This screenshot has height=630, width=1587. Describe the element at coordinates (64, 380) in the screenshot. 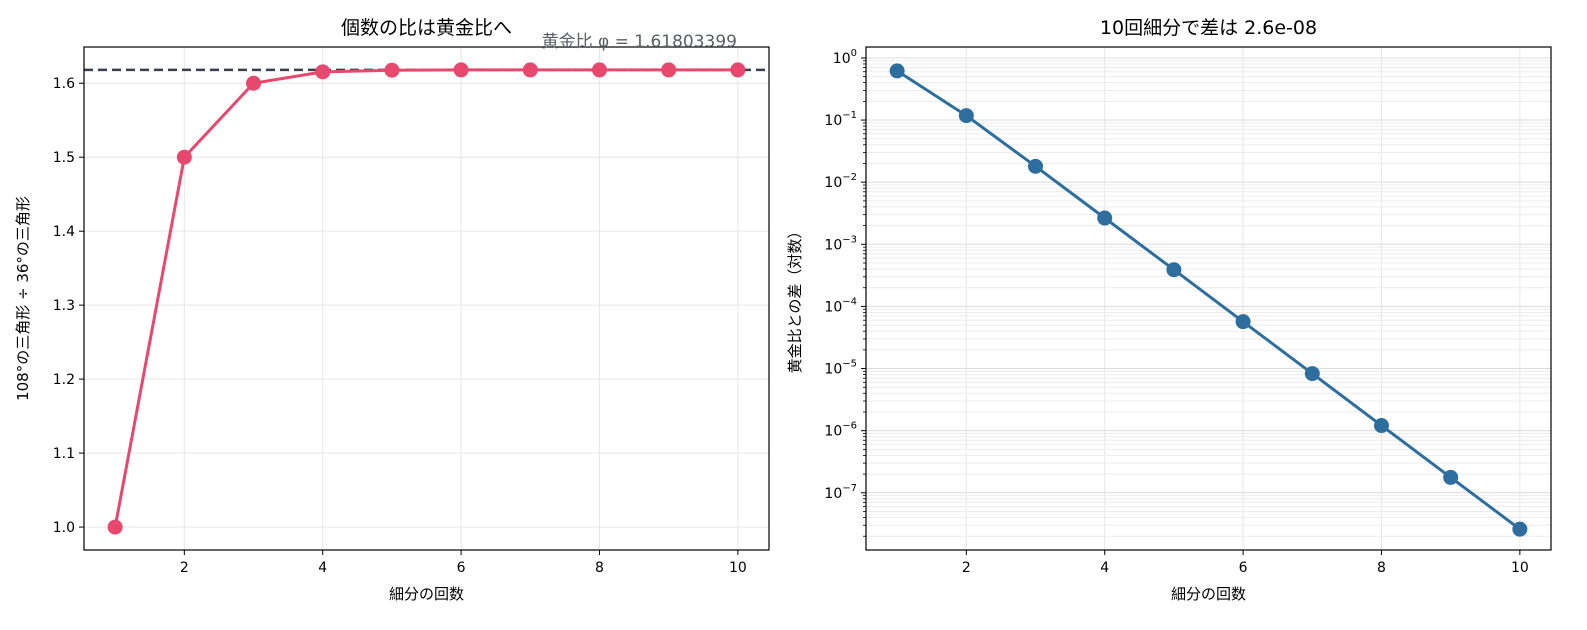

I see `y-tick-label: 1.2` at that location.